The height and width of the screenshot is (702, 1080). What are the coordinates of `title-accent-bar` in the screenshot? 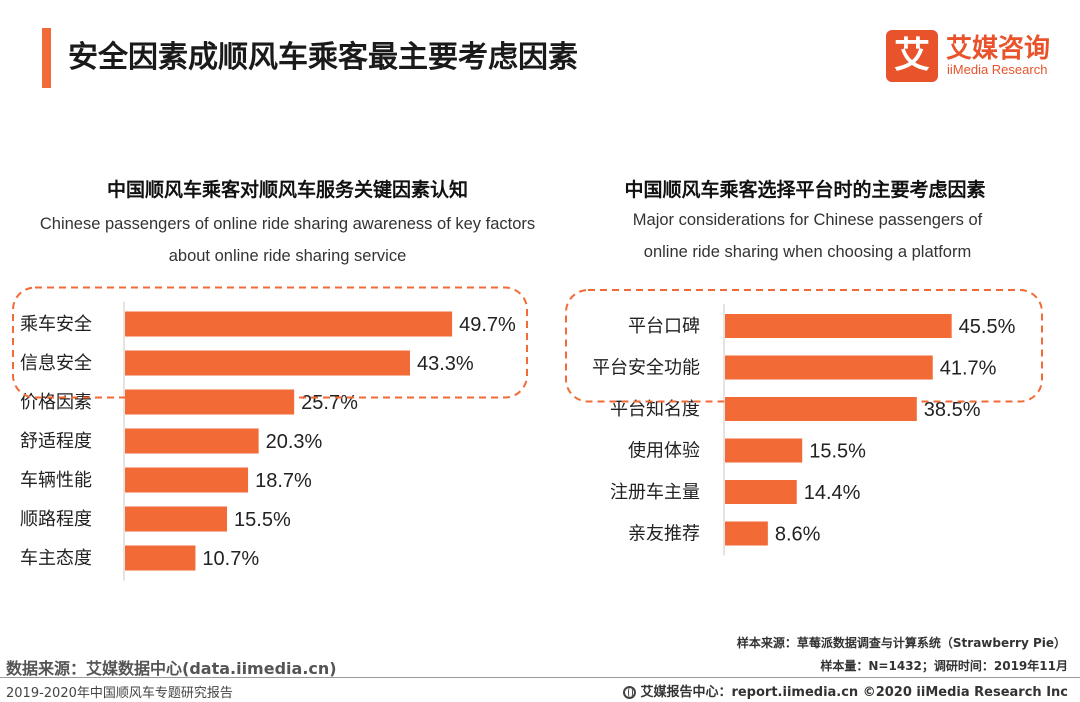 It's located at (46, 58).